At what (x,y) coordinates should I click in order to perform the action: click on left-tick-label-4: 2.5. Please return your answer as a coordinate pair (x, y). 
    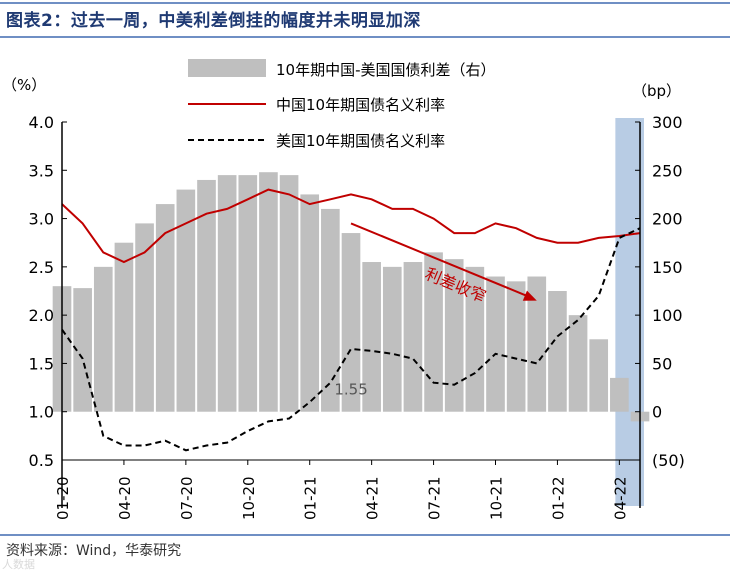
    Looking at the image, I should click on (41, 267).